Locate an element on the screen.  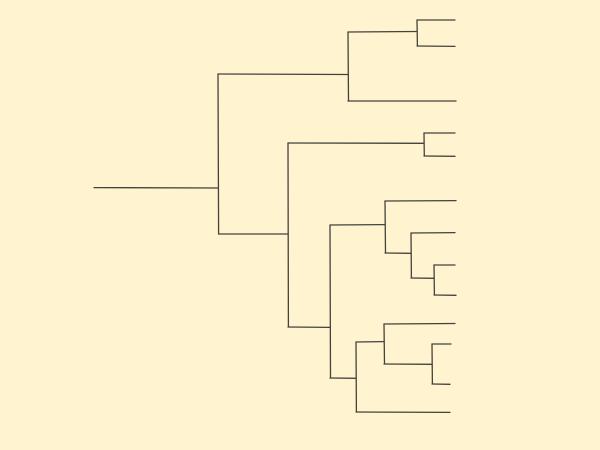
root-node is located at coordinates (218, 154).